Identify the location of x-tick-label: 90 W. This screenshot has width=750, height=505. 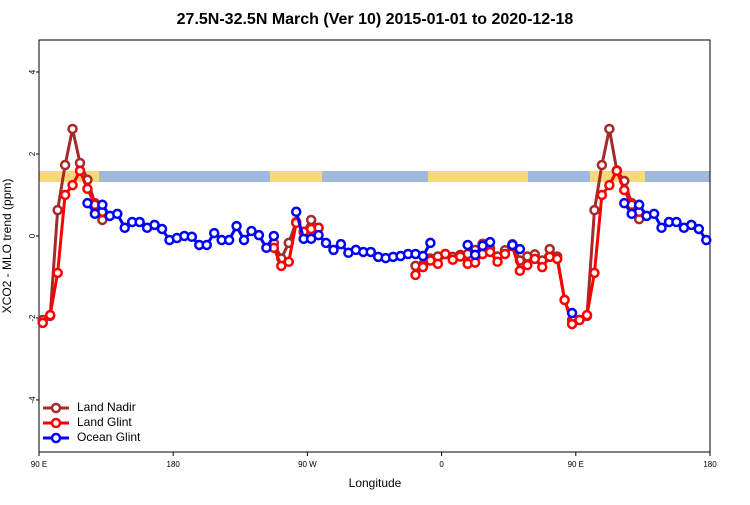
(307, 464).